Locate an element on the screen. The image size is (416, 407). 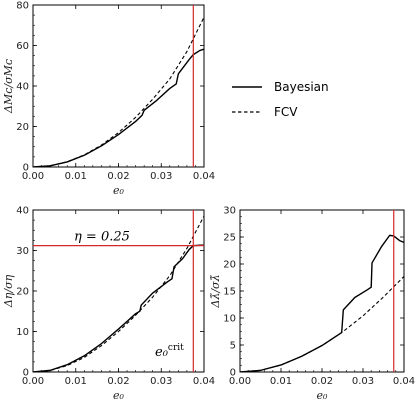
annotation-e0-crit: e₀crit is located at coordinates (169, 351).